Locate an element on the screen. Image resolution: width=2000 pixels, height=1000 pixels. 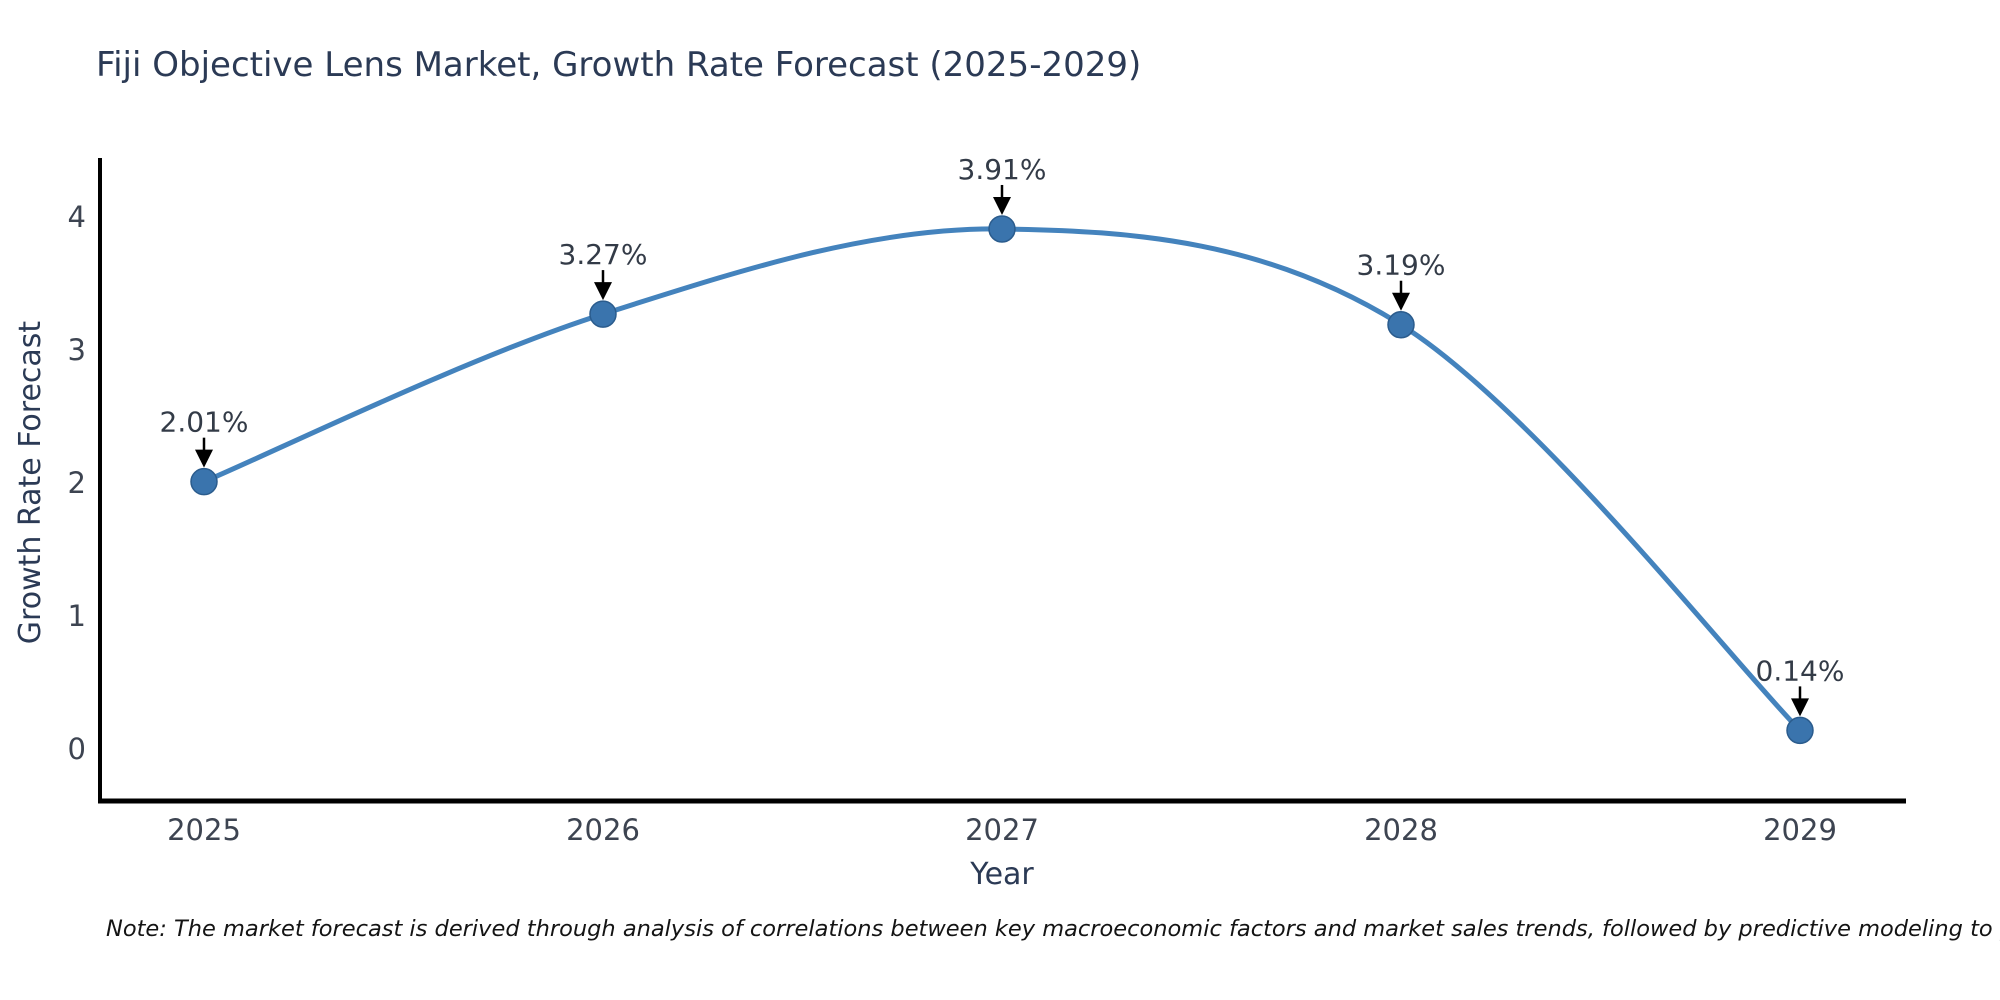
x-tick-2027: 2027 is located at coordinates (1002, 830).